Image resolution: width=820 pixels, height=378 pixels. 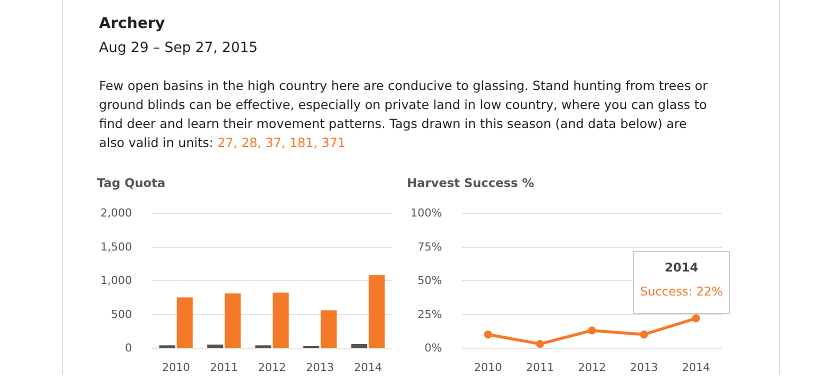 I want to click on text: Aug 29 – Sep 27, 2015, so click(x=179, y=48).